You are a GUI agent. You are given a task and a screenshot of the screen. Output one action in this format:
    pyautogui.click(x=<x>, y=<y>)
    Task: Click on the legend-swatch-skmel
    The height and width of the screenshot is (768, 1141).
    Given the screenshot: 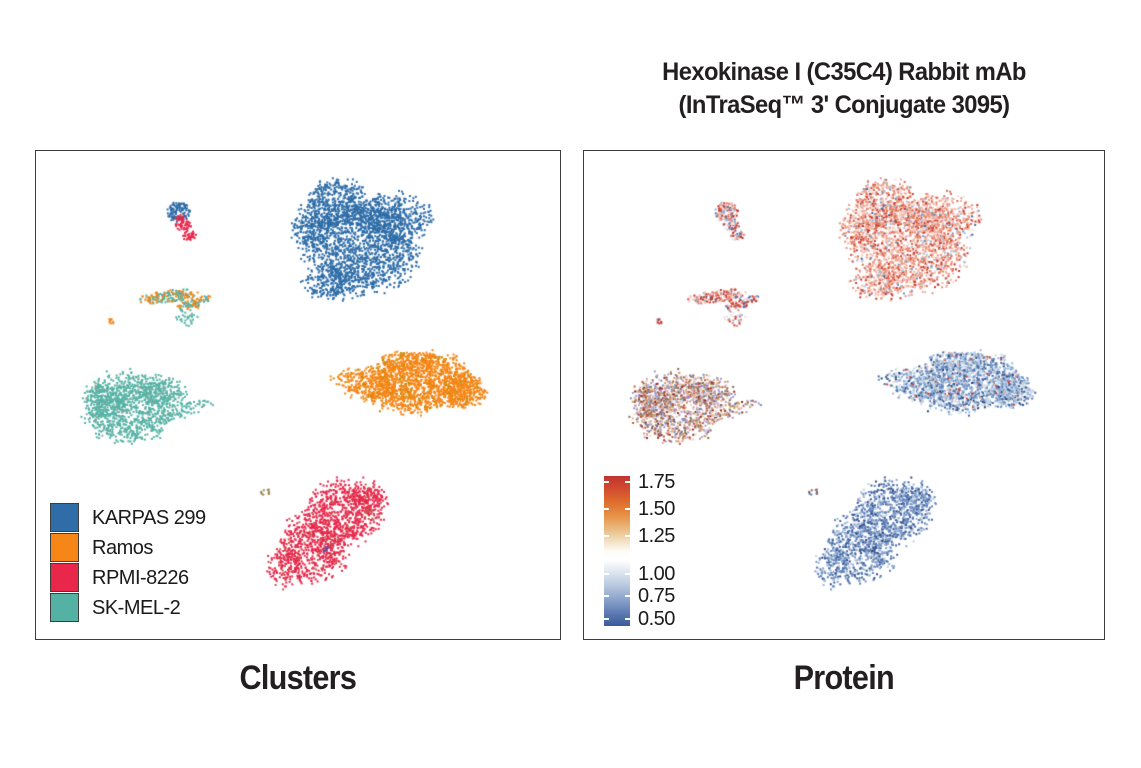 What is the action you would take?
    pyautogui.click(x=64, y=607)
    